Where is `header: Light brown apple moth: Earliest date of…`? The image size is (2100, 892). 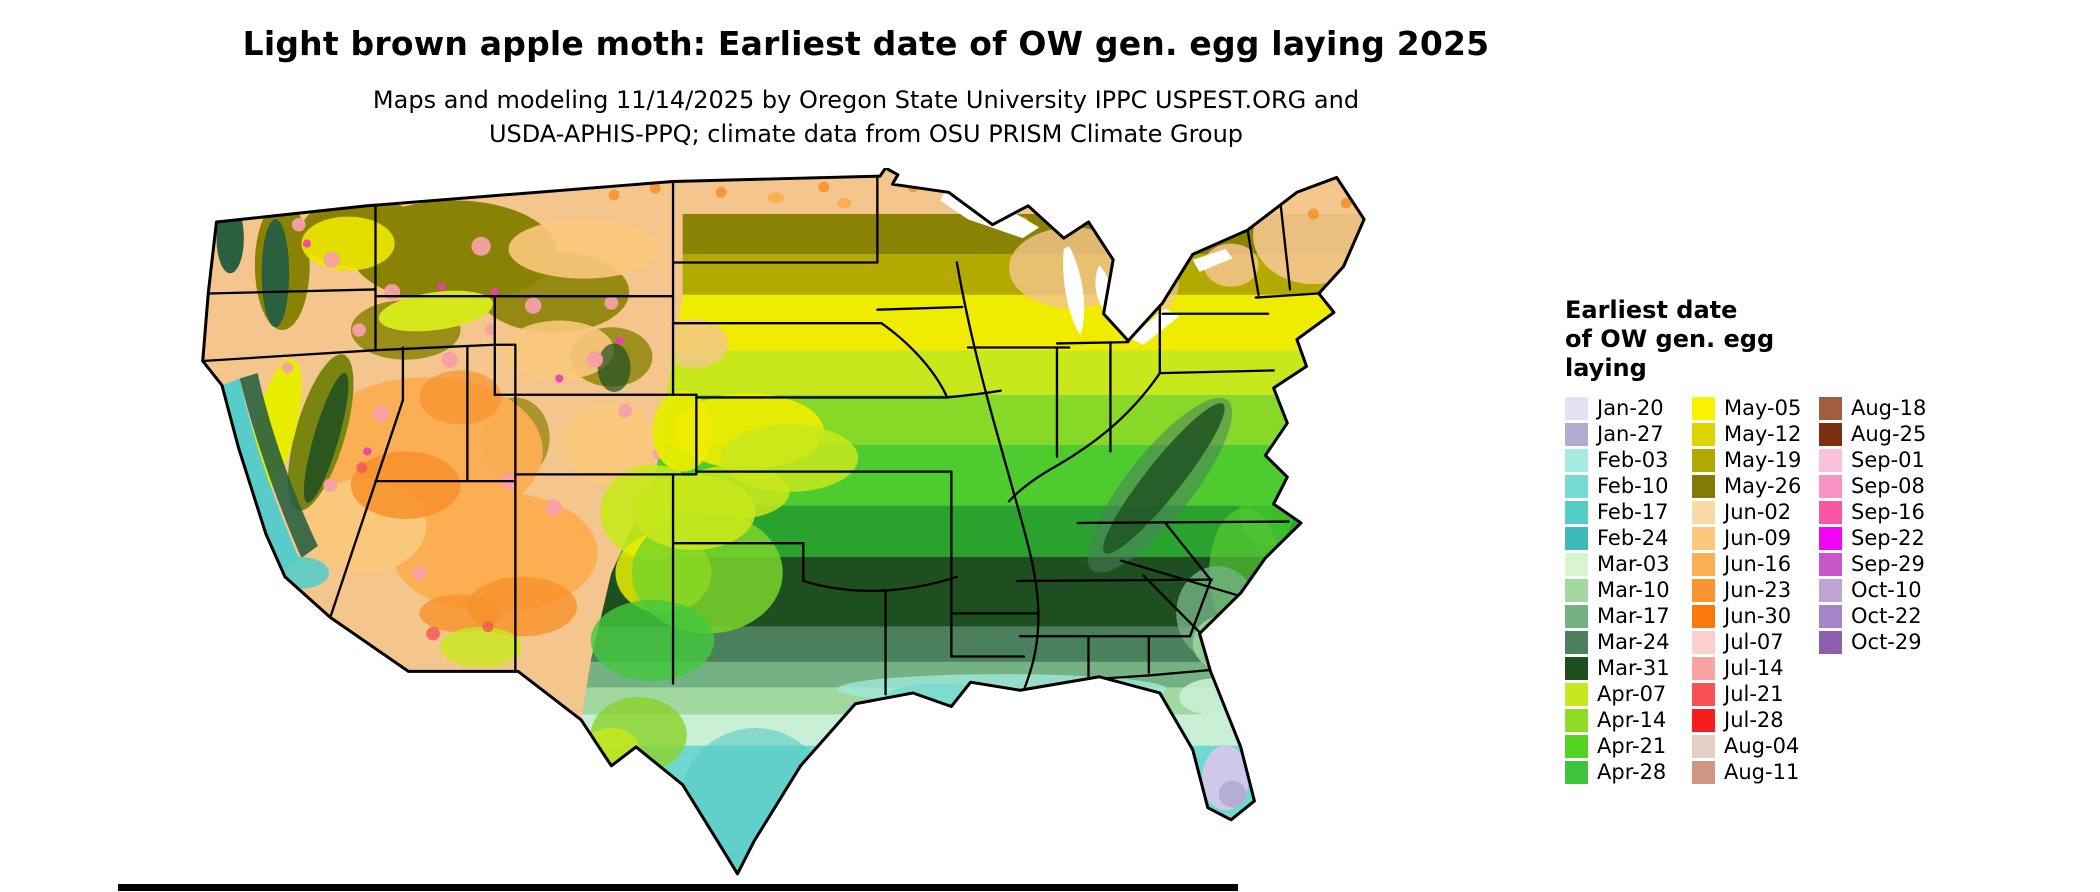 header: Light brown apple moth: Earliest date of… is located at coordinates (866, 87).